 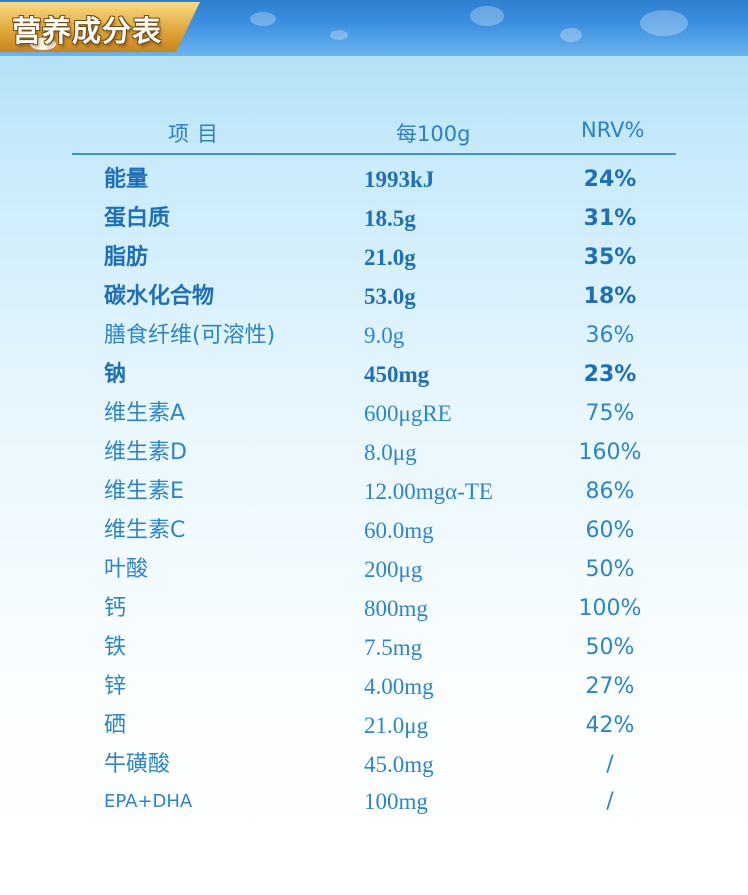 What do you see at coordinates (610, 257) in the screenshot?
I see `nutrient-nrv: 35%` at bounding box center [610, 257].